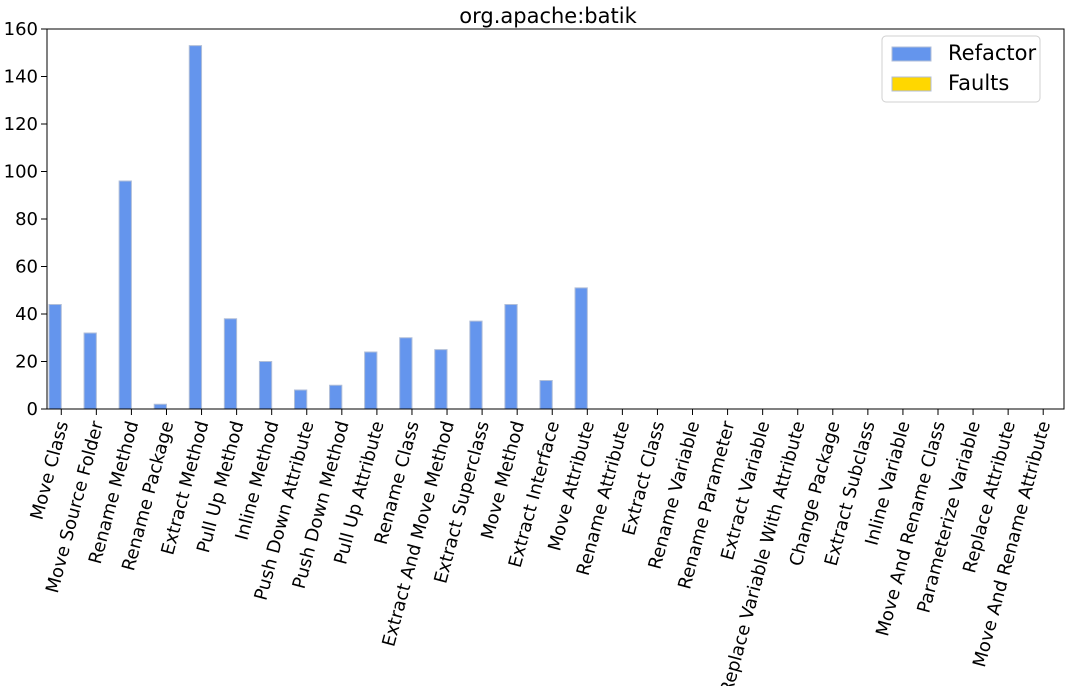  What do you see at coordinates (911, 54) in the screenshot?
I see `legend-swatch-refactor` at bounding box center [911, 54].